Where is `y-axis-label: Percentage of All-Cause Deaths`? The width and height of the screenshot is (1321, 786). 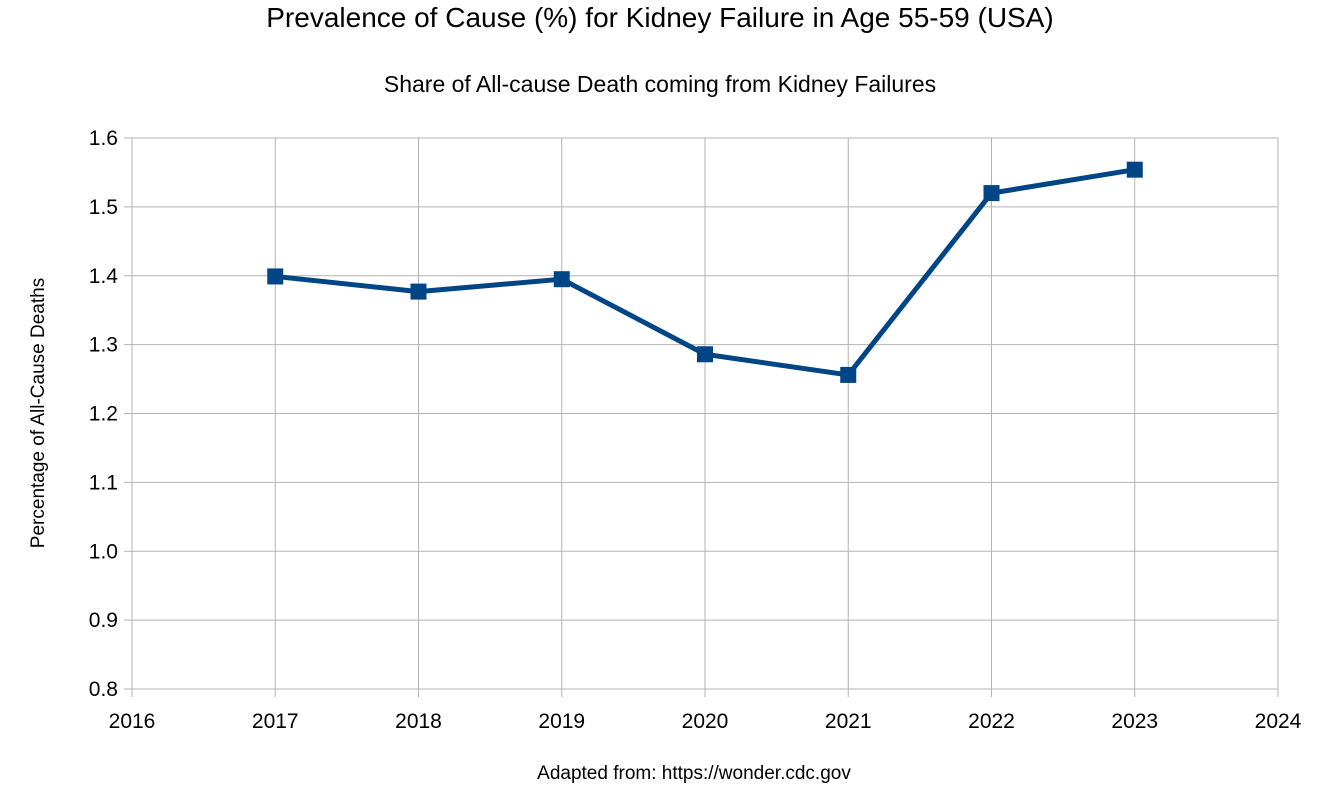
y-axis-label: Percentage of All-Cause Deaths is located at coordinates (38, 413).